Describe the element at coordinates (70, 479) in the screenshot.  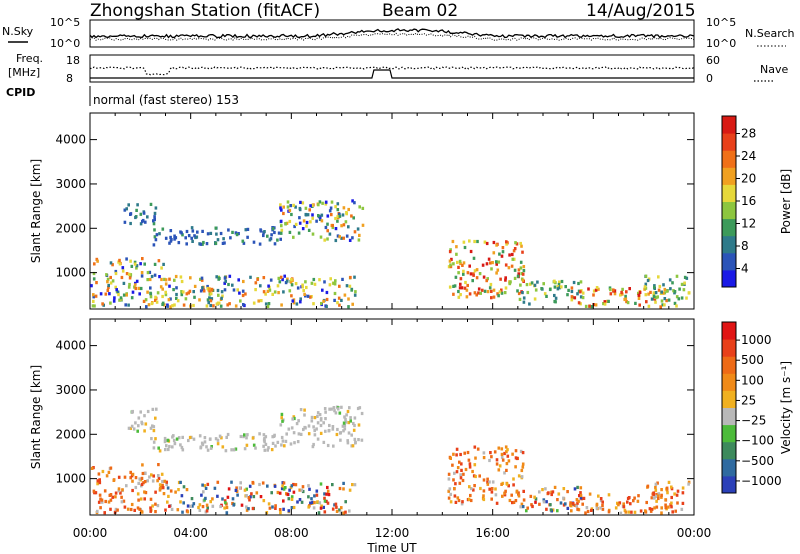
I see `y-tick-label: 1000` at that location.